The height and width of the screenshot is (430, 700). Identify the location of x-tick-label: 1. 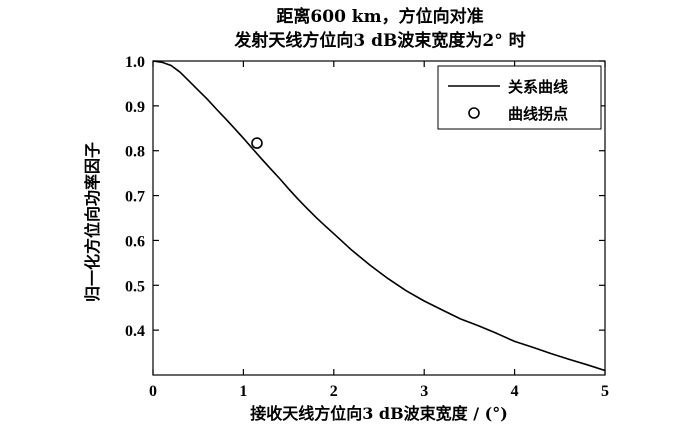
(243, 391).